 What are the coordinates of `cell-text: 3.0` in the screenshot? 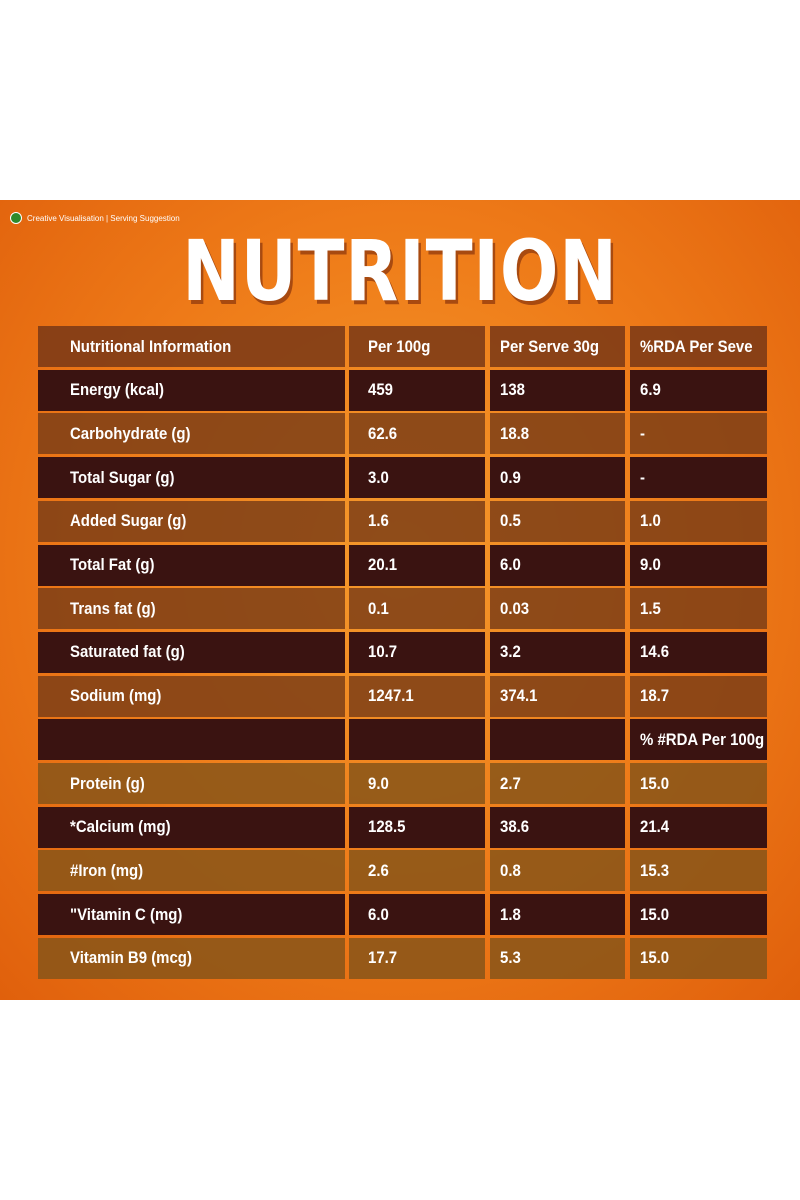 It's located at (378, 477).